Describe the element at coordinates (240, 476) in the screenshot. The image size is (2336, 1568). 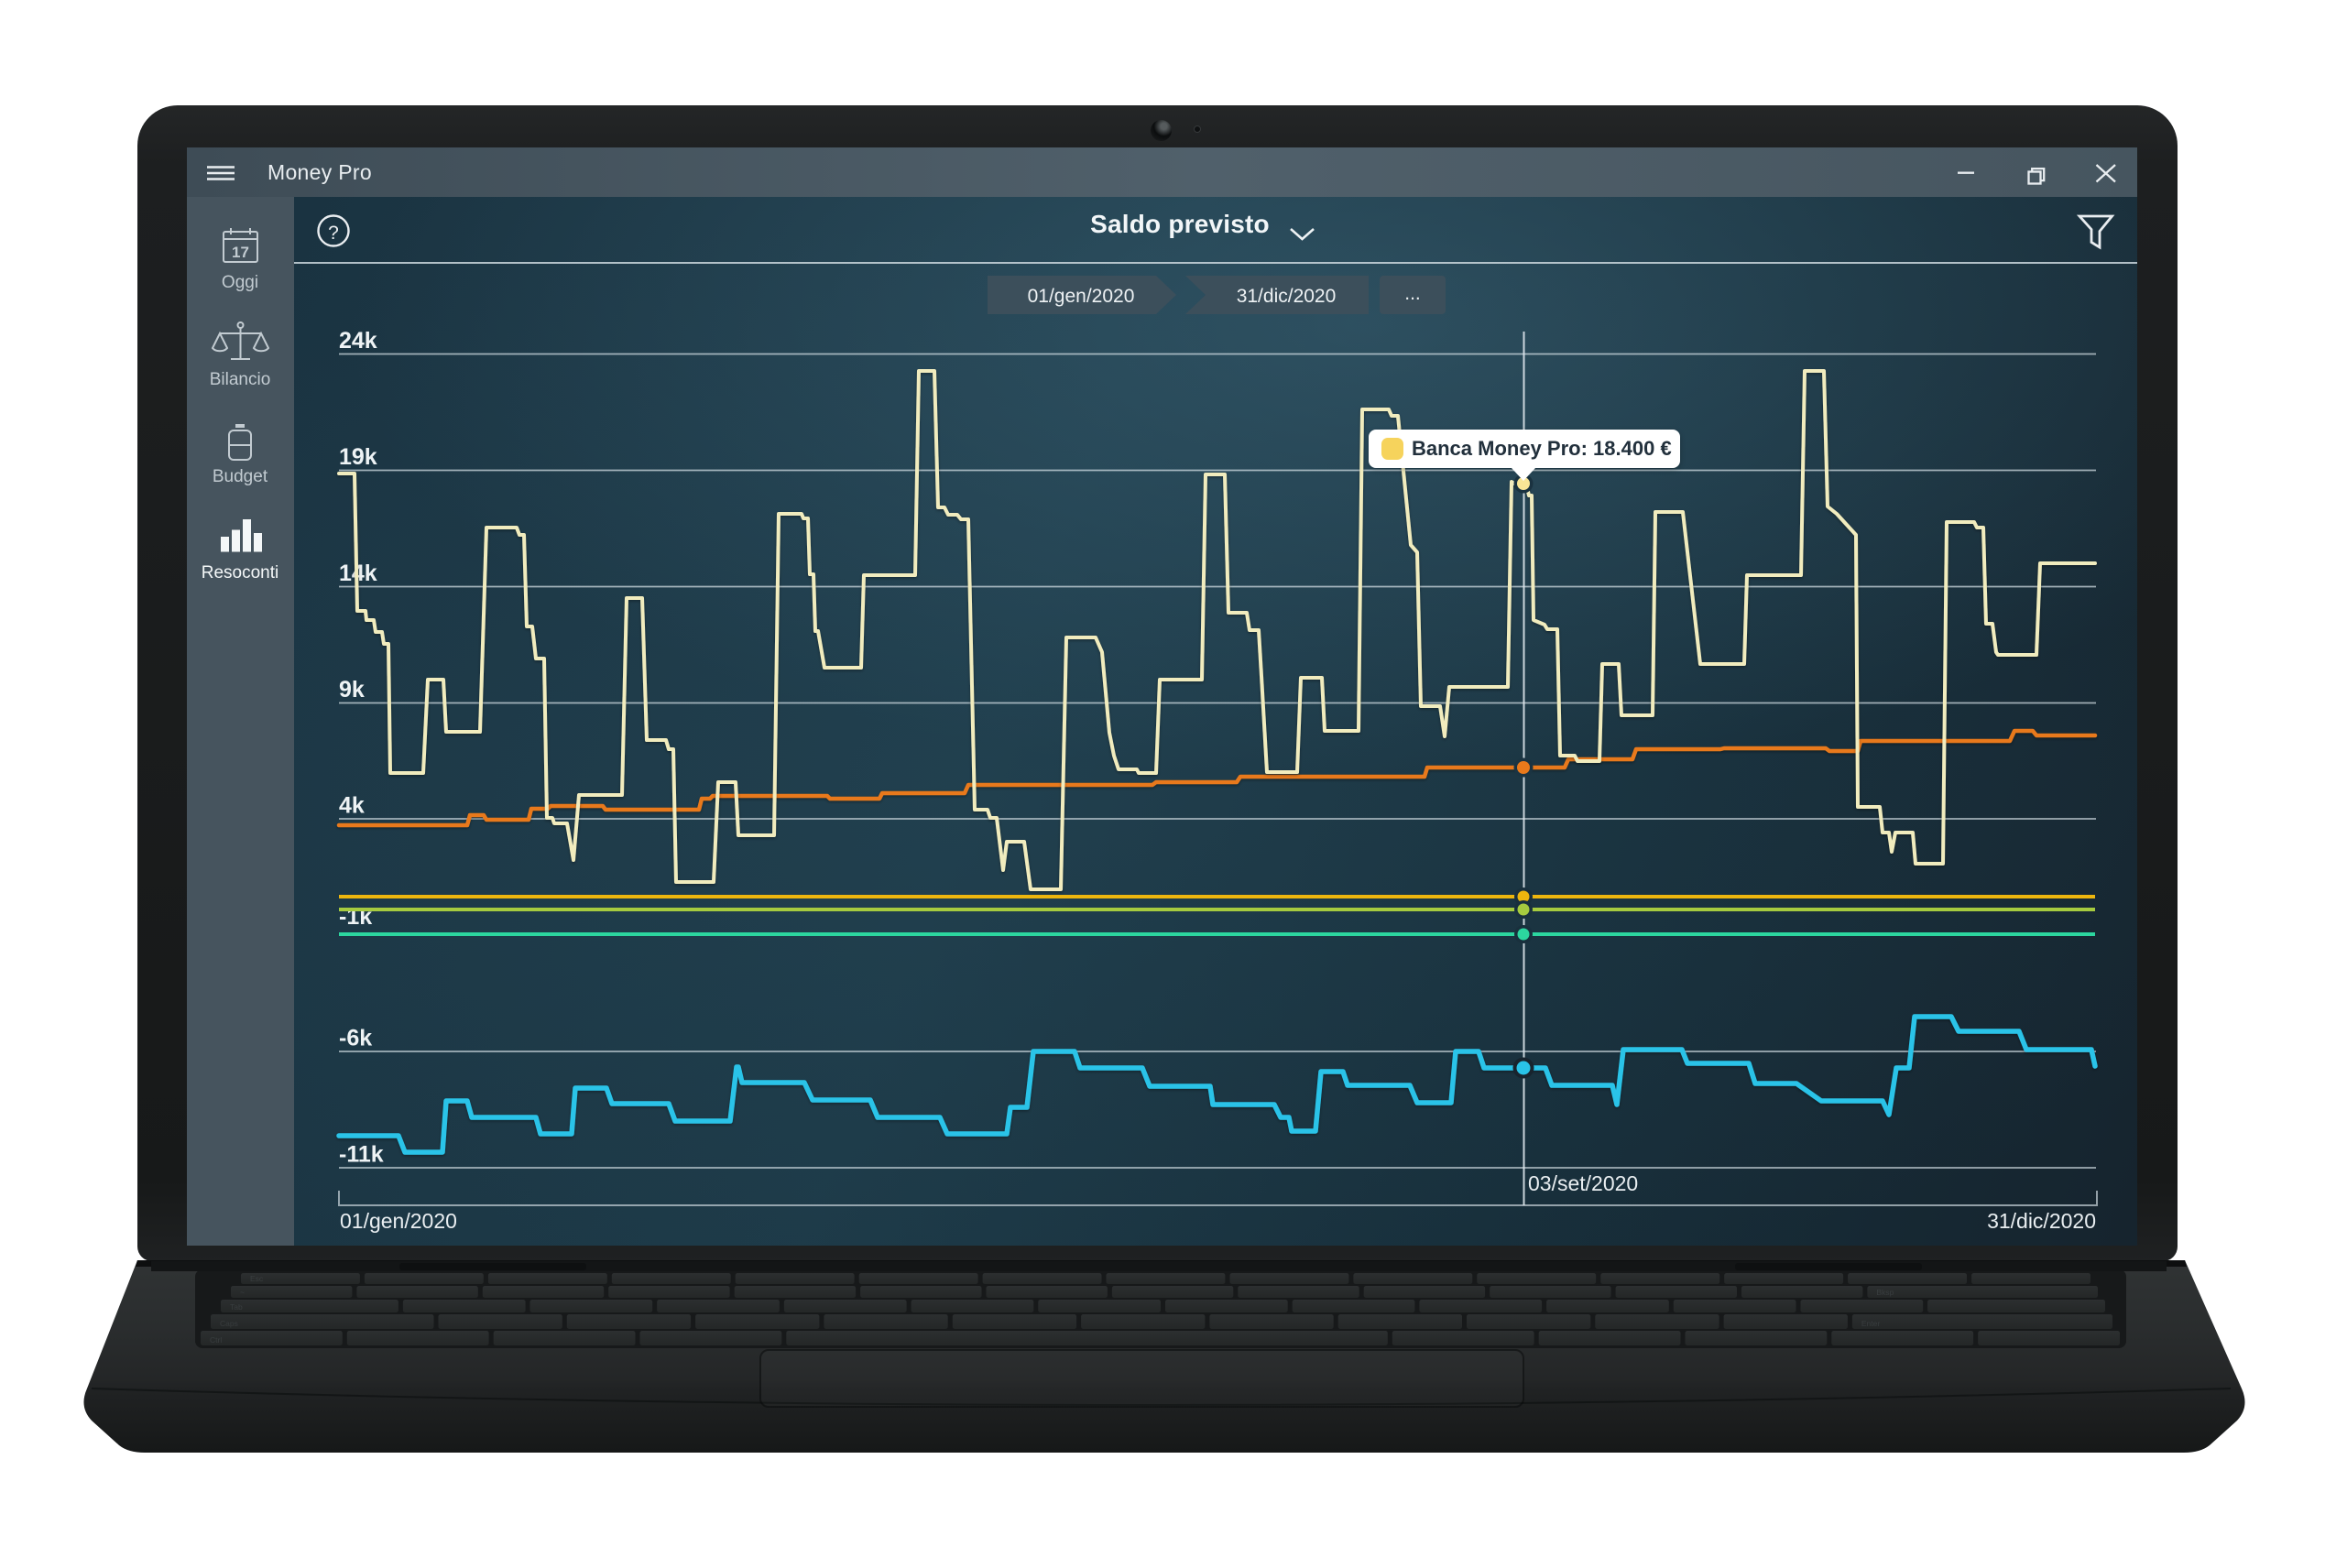
I see `svg-text: Budget` at that location.